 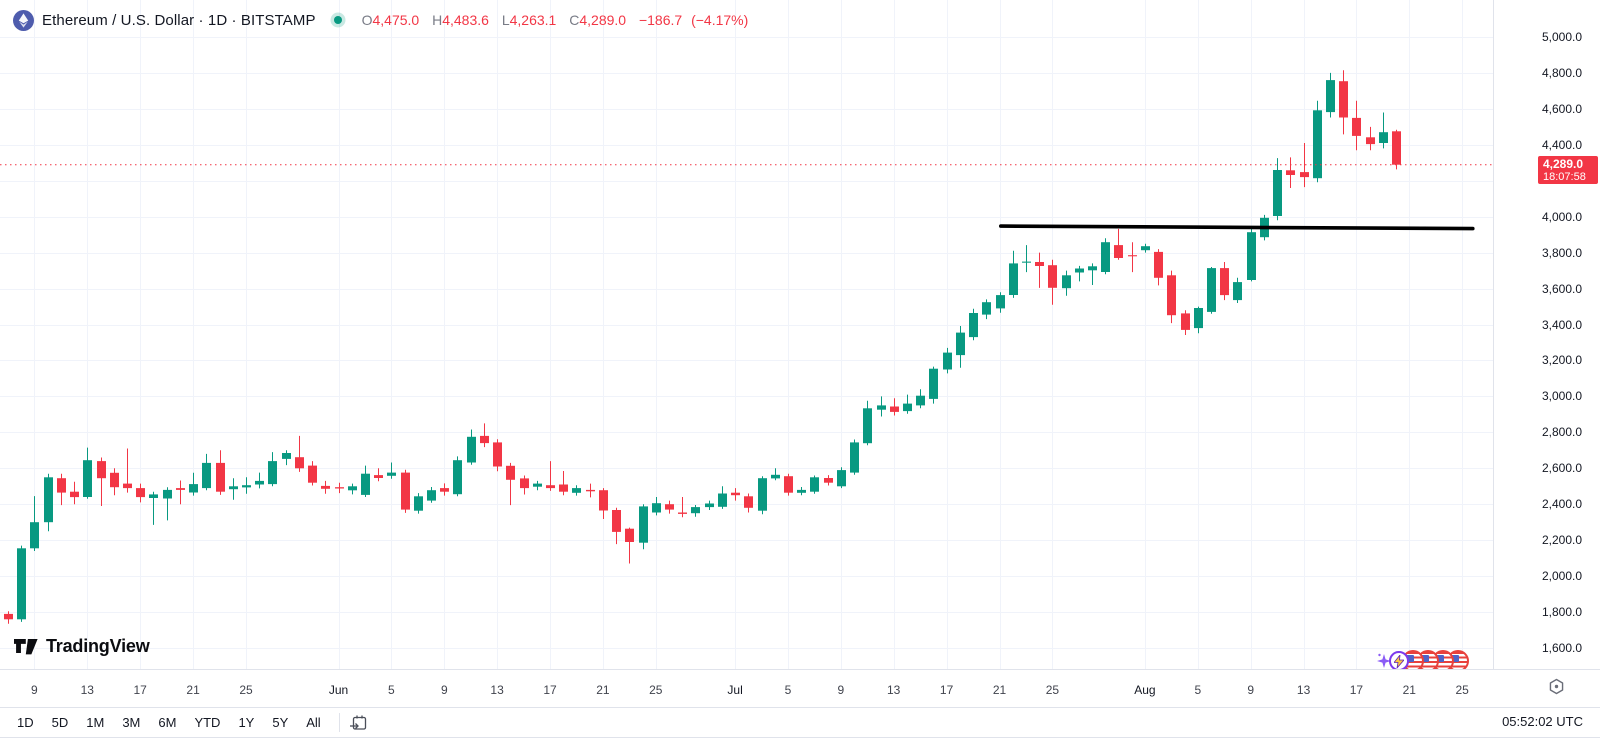 What do you see at coordinates (660, 20) in the screenshot?
I see `change-value: −186.7` at bounding box center [660, 20].